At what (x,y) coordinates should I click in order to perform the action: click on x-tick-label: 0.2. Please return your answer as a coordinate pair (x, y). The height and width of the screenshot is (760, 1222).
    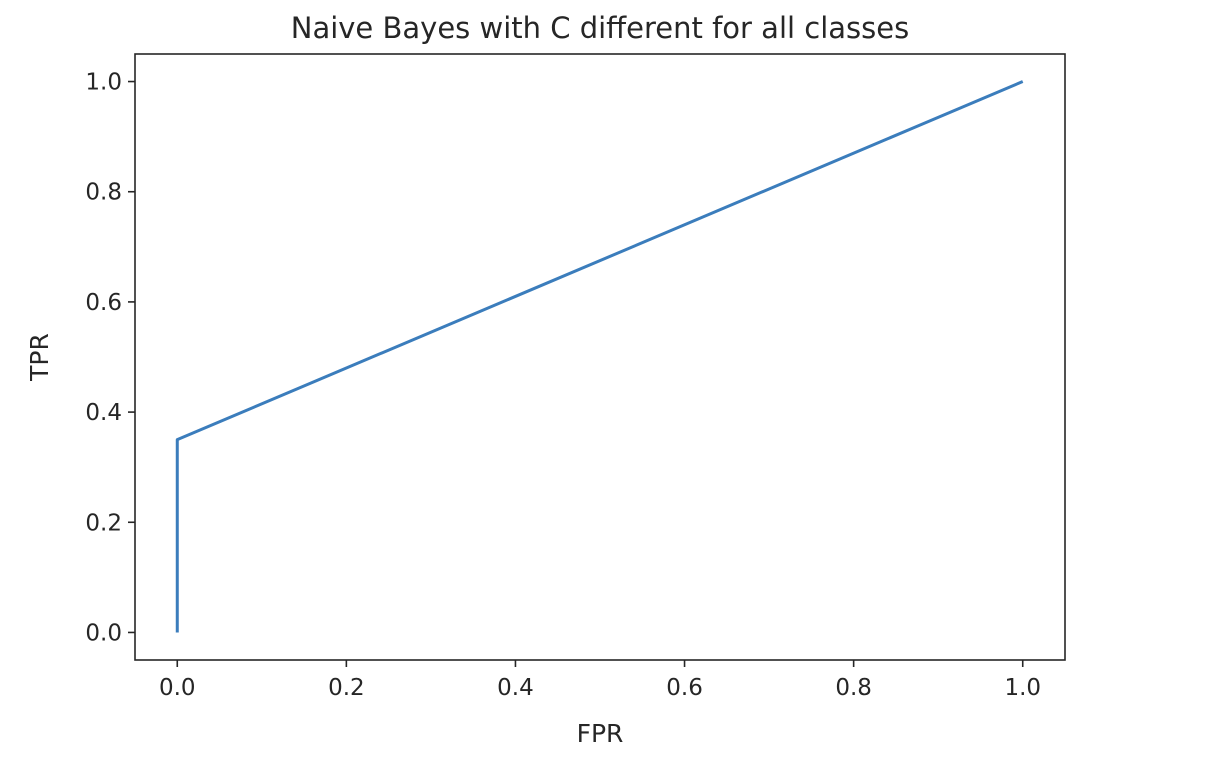
    Looking at the image, I should click on (346, 688).